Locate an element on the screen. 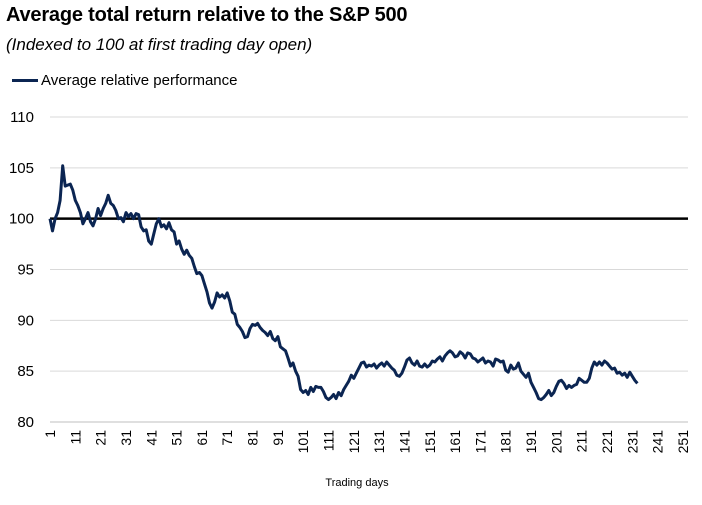 The height and width of the screenshot is (505, 702). x-tick-label: 161 is located at coordinates (455, 442).